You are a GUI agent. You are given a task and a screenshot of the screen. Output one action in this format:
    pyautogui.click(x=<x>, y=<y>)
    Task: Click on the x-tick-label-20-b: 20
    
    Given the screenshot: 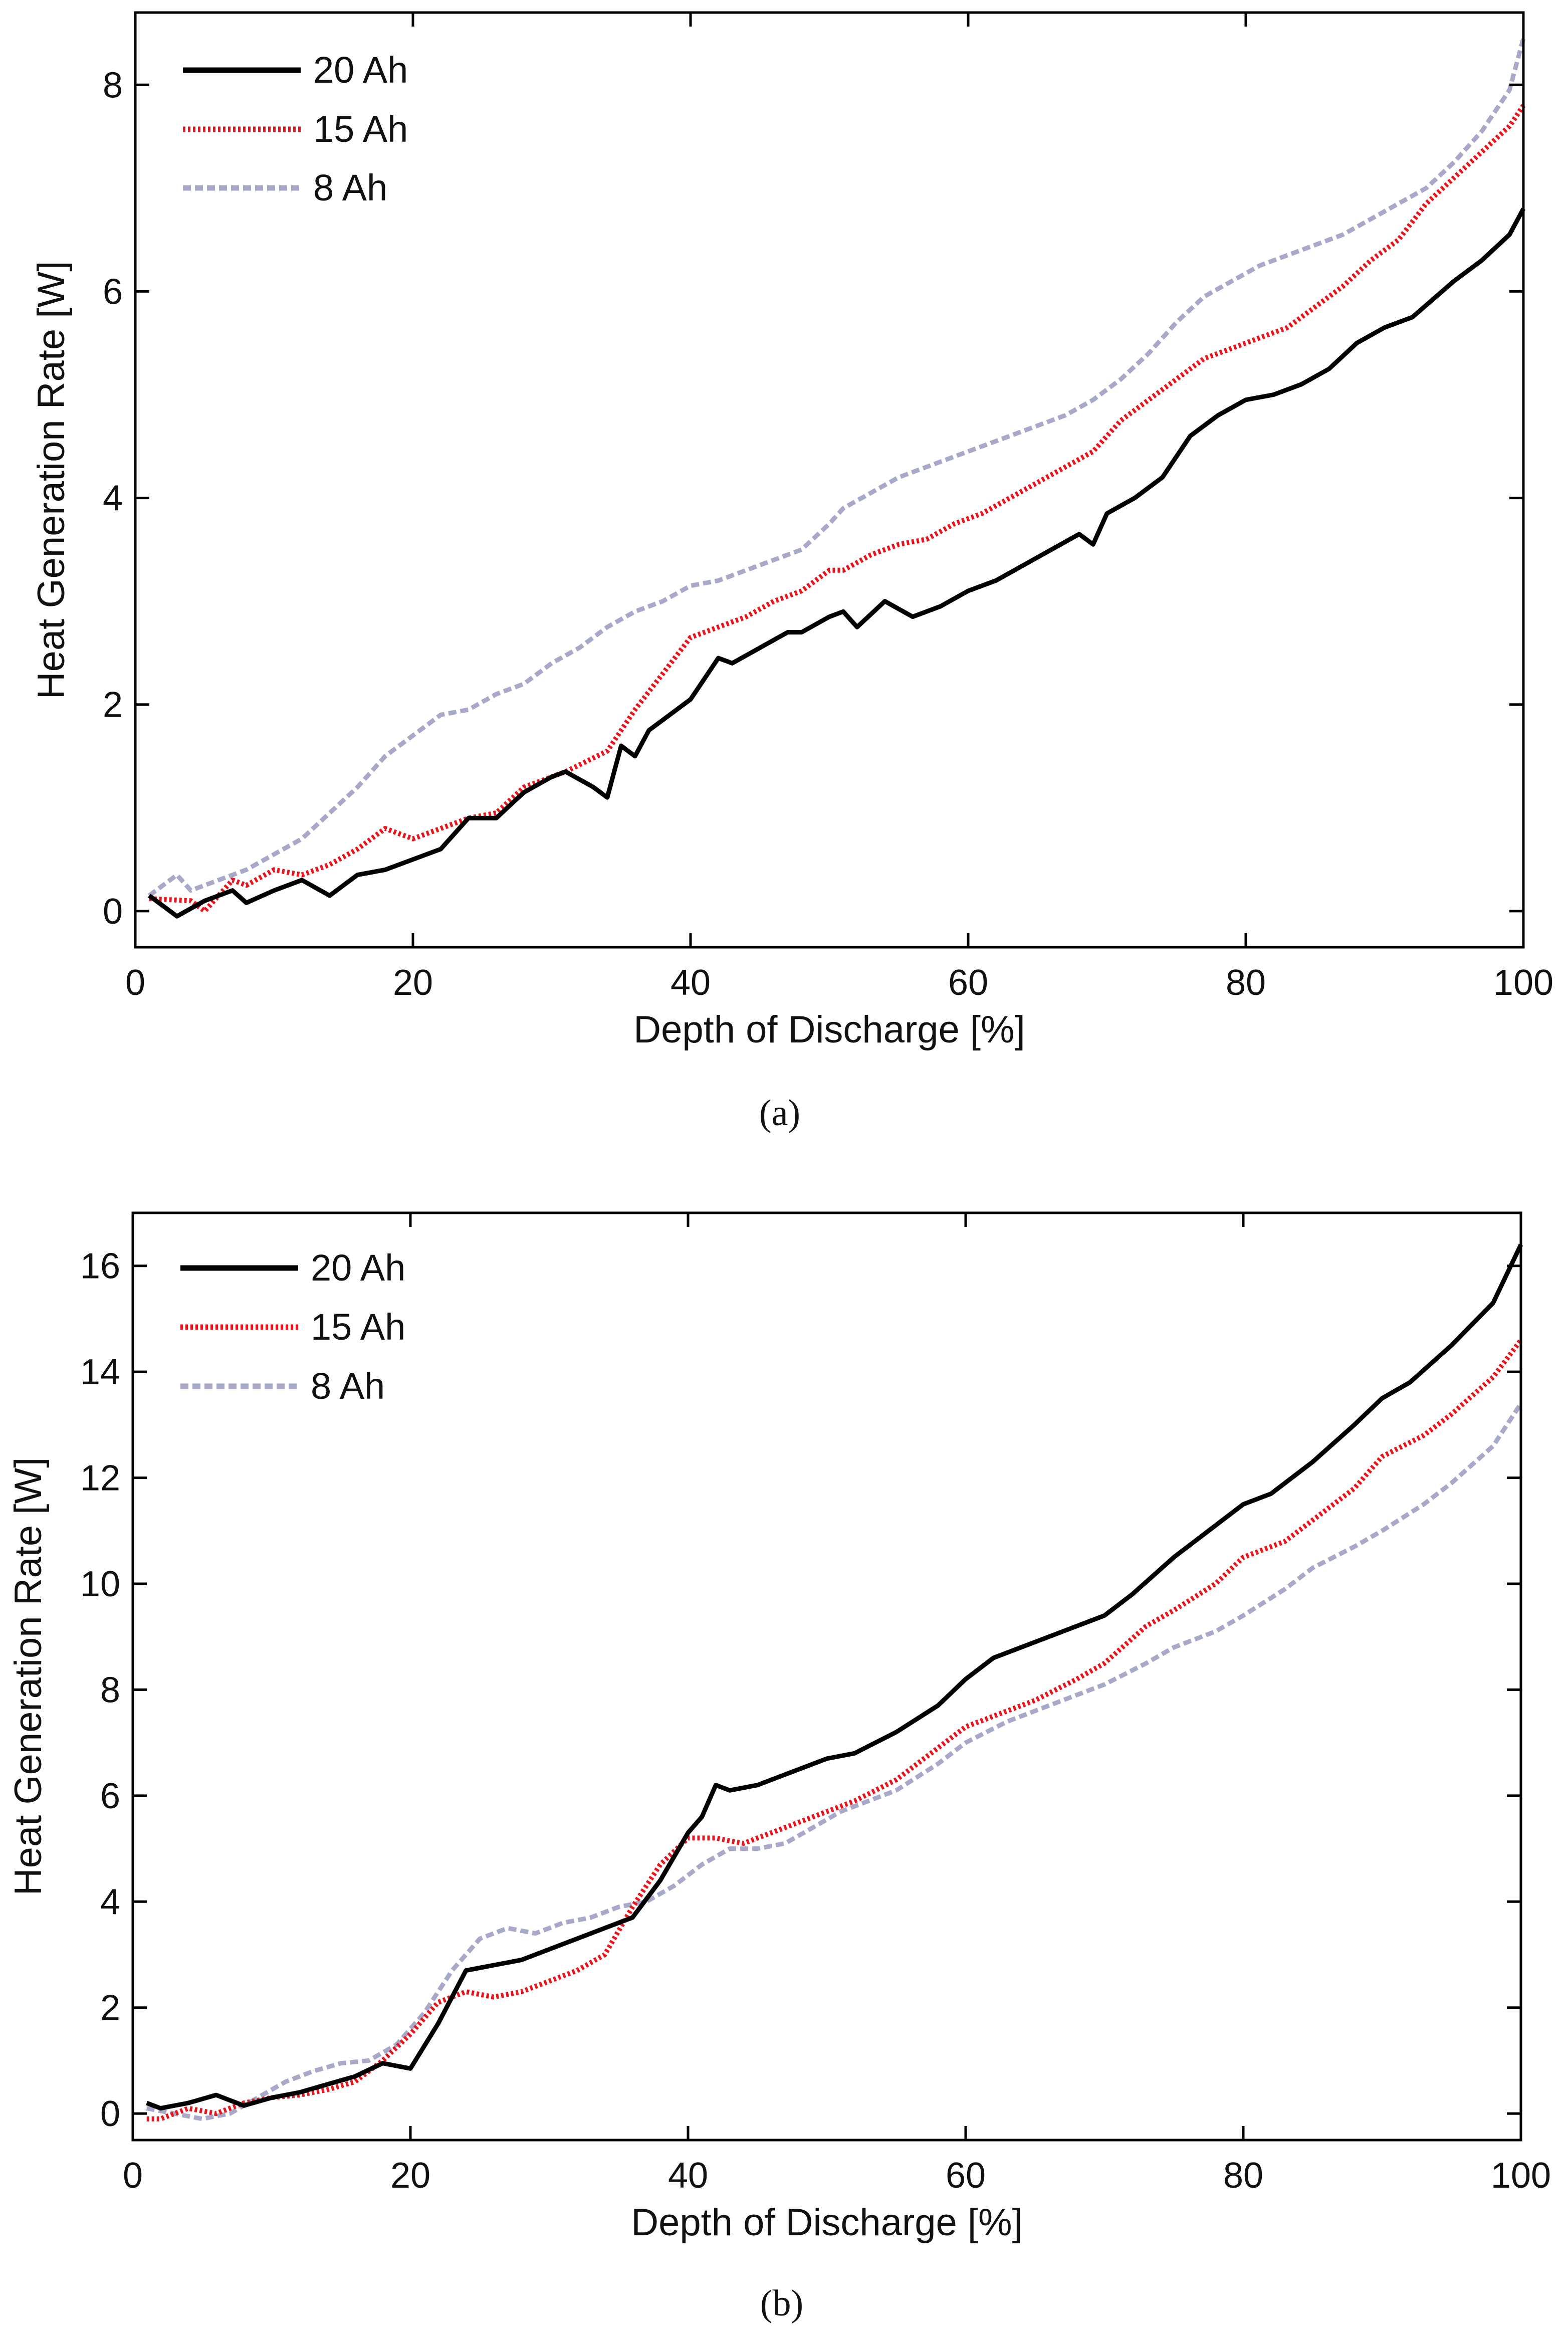 What is the action you would take?
    pyautogui.click(x=410, y=2176)
    